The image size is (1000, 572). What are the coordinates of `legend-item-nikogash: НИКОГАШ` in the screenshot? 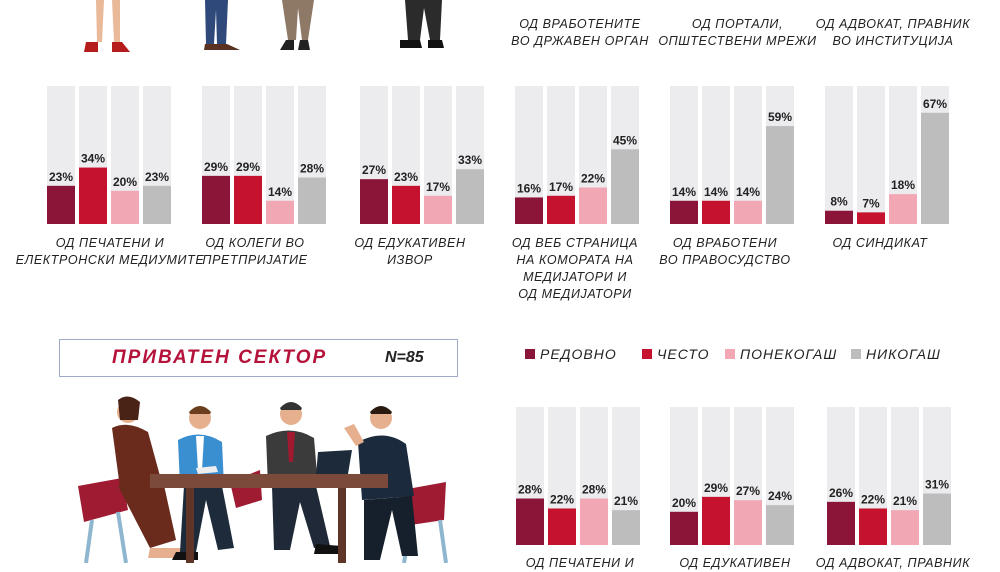 It's located at (896, 354).